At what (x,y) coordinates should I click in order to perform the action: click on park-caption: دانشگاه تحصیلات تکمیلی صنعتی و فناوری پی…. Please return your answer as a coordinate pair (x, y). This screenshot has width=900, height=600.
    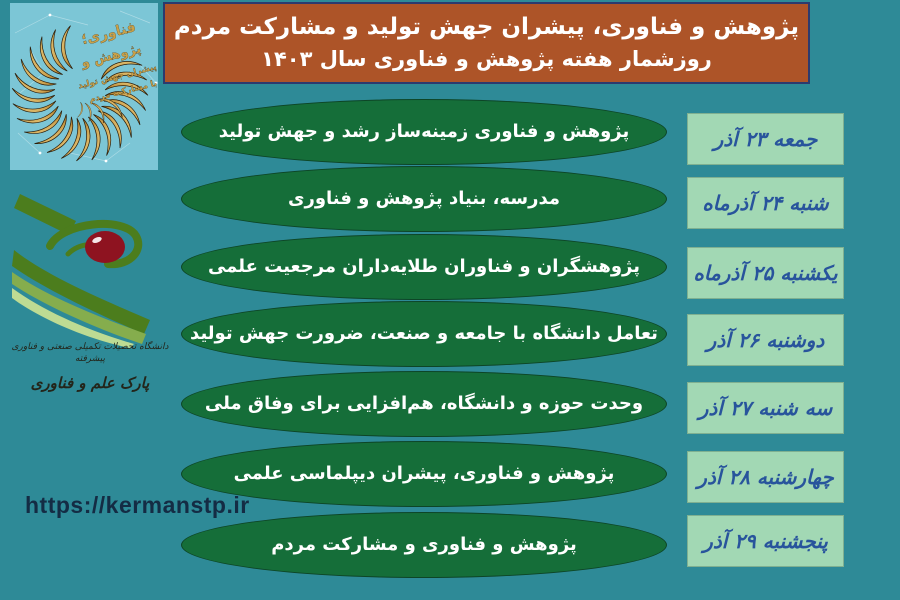
    Looking at the image, I should click on (90, 366).